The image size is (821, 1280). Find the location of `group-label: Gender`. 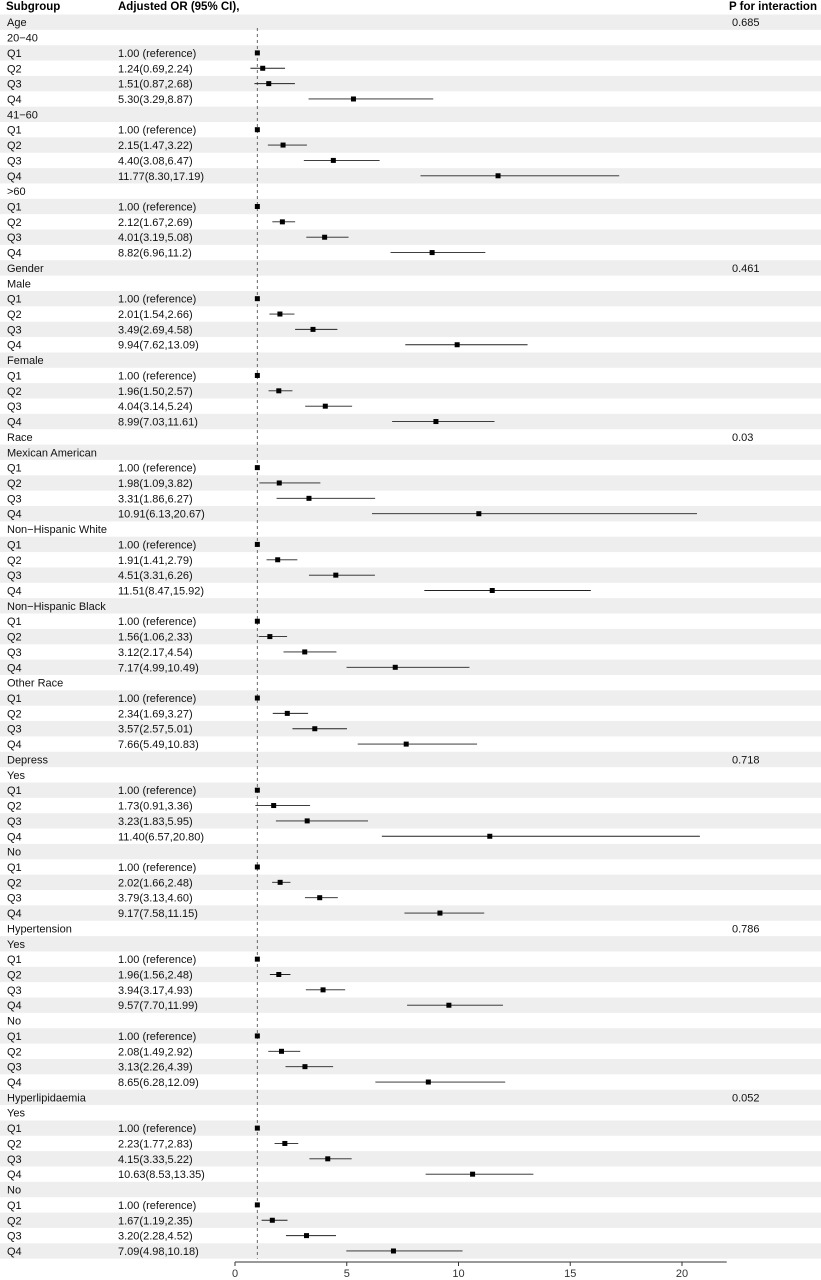

group-label: Gender is located at coordinates (25, 269).